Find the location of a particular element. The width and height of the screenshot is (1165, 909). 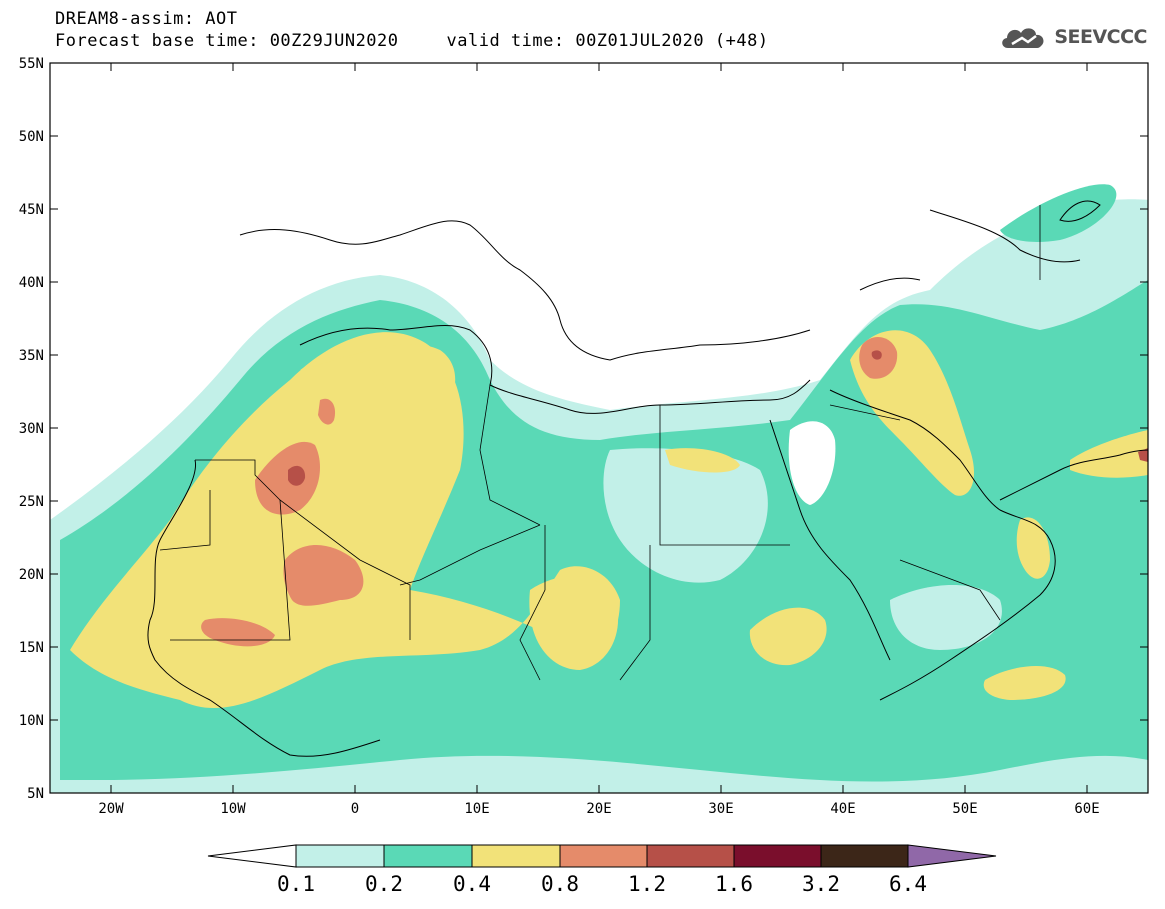

colorbar-labels: 0.1 0.2 0.4 0.8 1.2 1.6 3.2 6.4 is located at coordinates (602, 884).